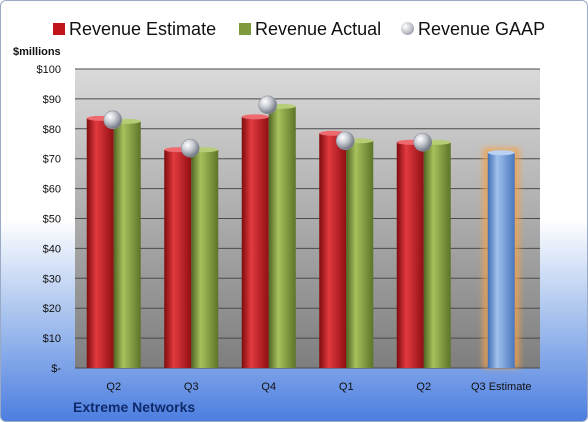 The width and height of the screenshot is (588, 422). Describe the element at coordinates (318, 387) in the screenshot. I see `x-axis-ticks: Q2 Q3 Q4 Q1 Q2 Q3 Estimate` at that location.